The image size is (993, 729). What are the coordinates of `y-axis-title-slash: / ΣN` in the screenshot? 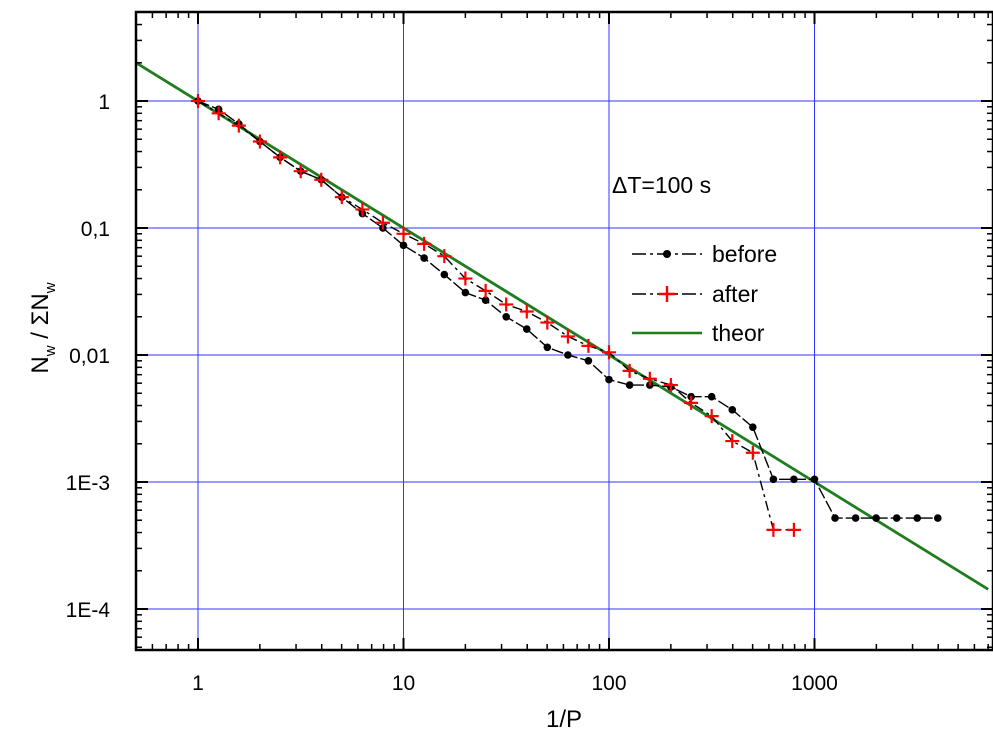 It's located at (40, 319).